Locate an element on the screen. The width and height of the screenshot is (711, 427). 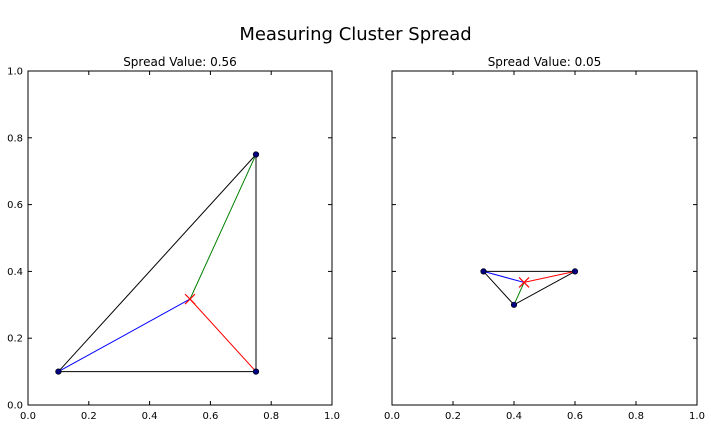
subplot-title: Spread Value: 0.56 is located at coordinates (180, 62).